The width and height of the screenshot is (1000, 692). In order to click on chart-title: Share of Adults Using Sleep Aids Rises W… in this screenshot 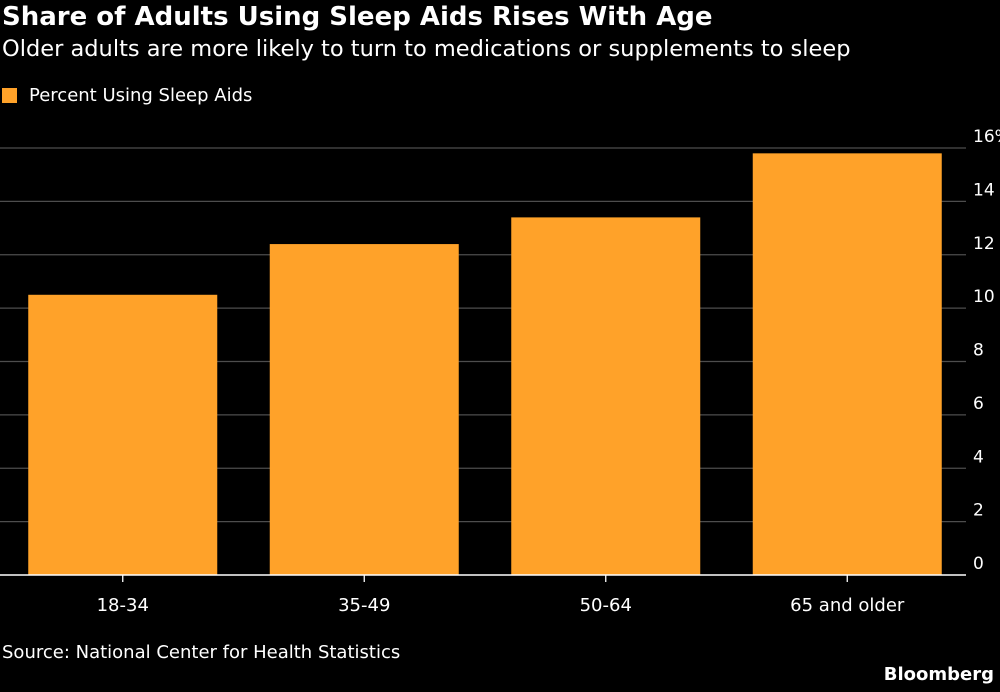, I will do `click(357, 17)`.